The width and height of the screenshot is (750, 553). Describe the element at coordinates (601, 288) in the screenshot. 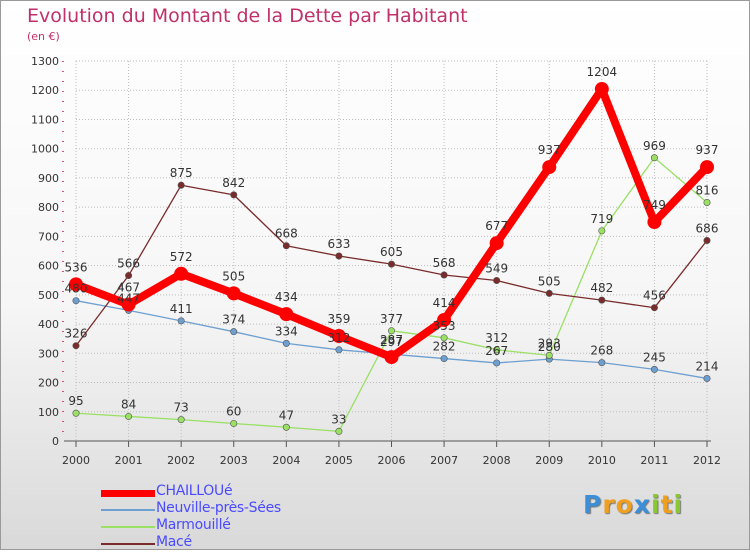

I see `data-label: 482` at that location.